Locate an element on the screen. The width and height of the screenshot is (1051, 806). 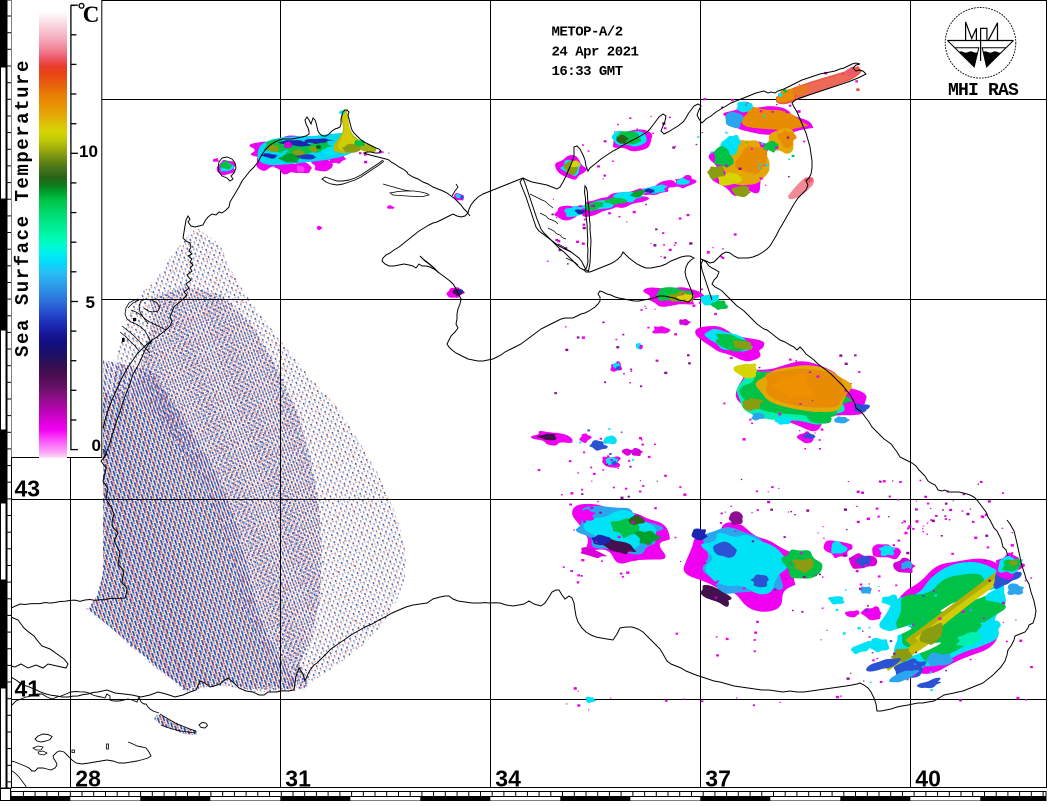
svg-text: 41 is located at coordinates (28, 689).